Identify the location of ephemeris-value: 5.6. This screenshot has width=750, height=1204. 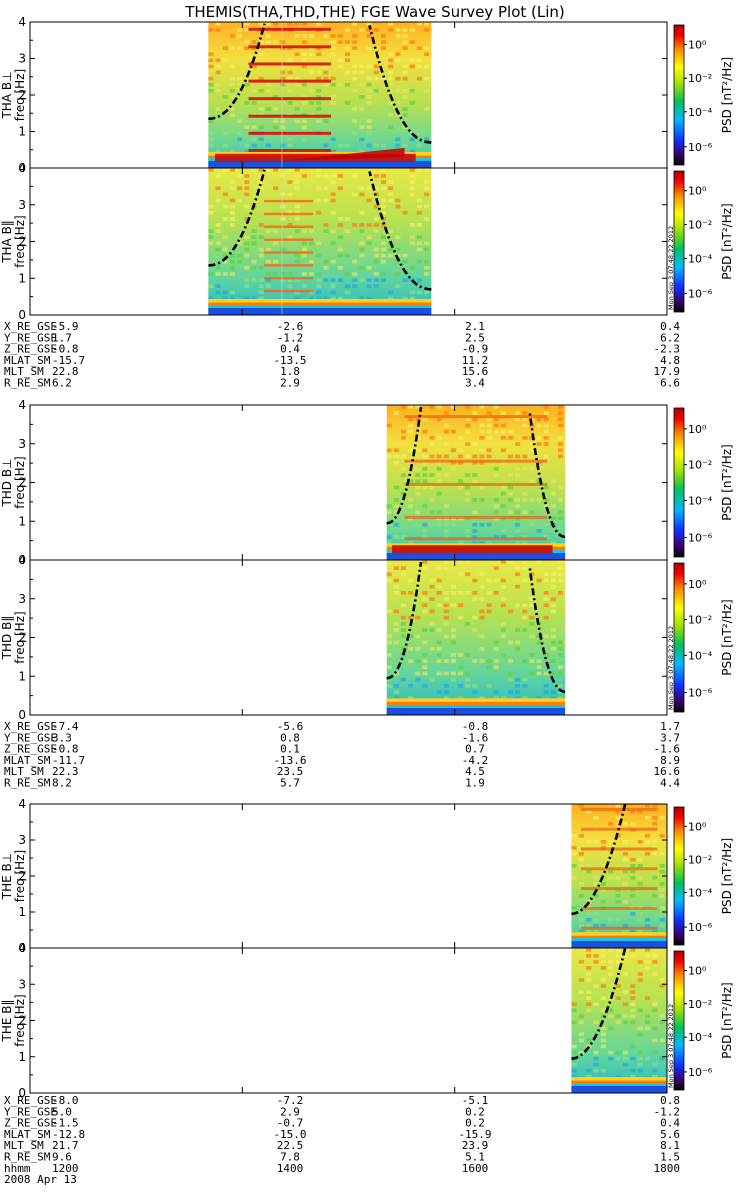
(670, 1134).